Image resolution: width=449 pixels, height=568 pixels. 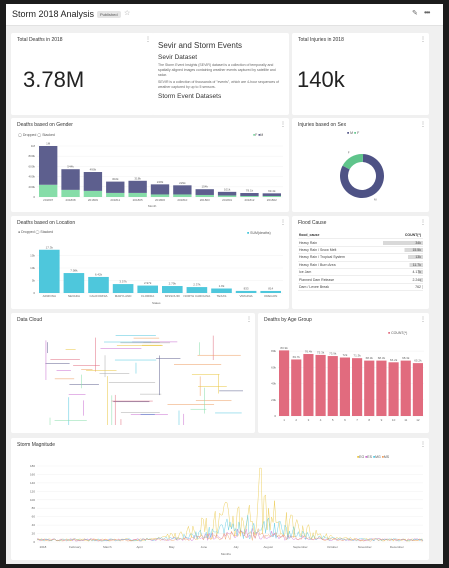 What do you see at coordinates (190, 96) in the screenshot?
I see `markdown-subheading: Storm Event Datasets` at bounding box center [190, 96].